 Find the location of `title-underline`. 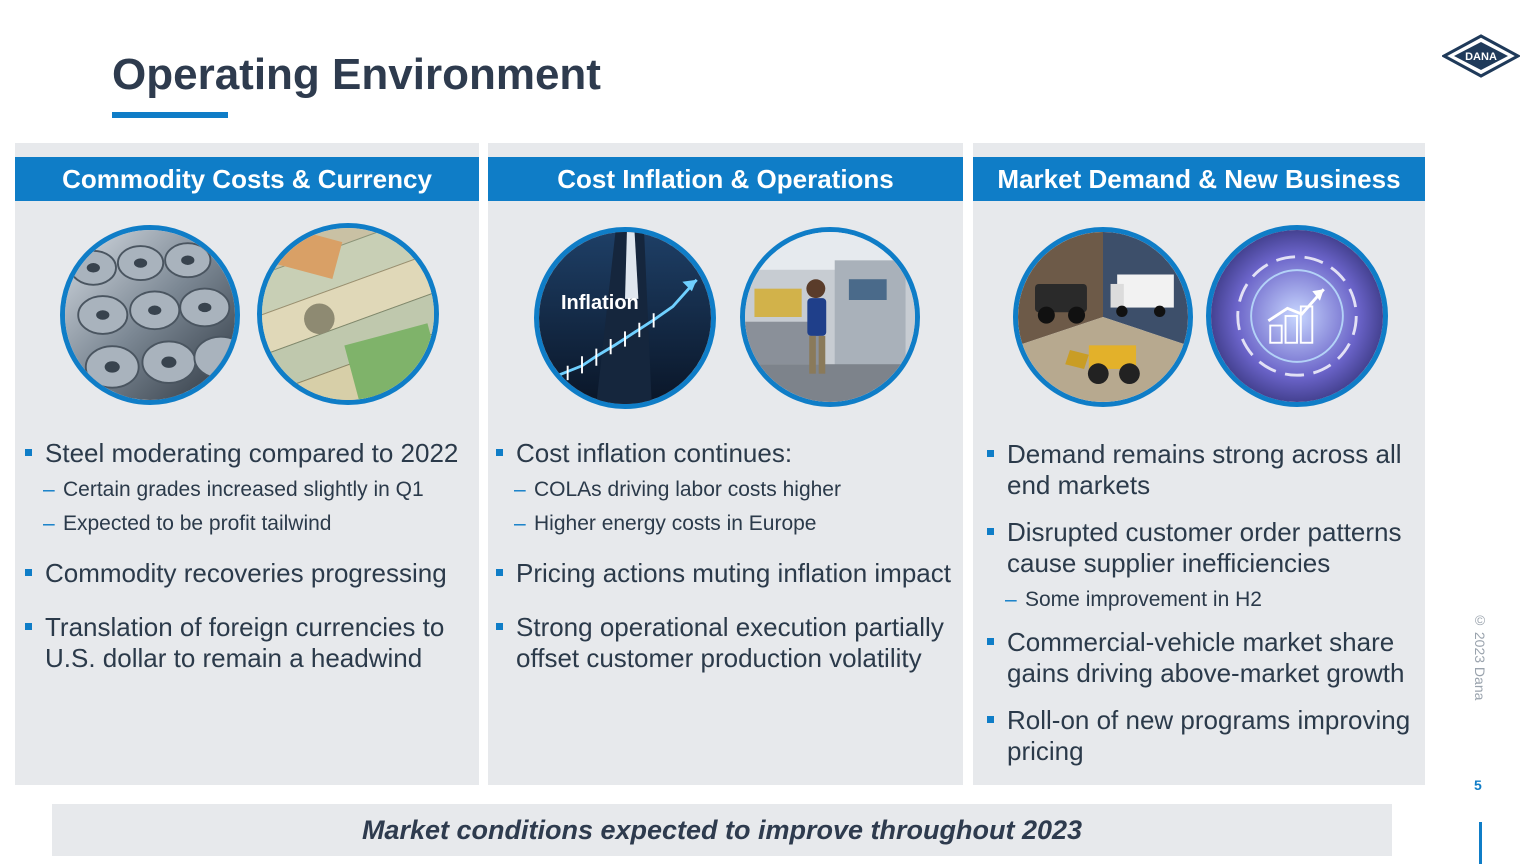

title-underline is located at coordinates (170, 115).